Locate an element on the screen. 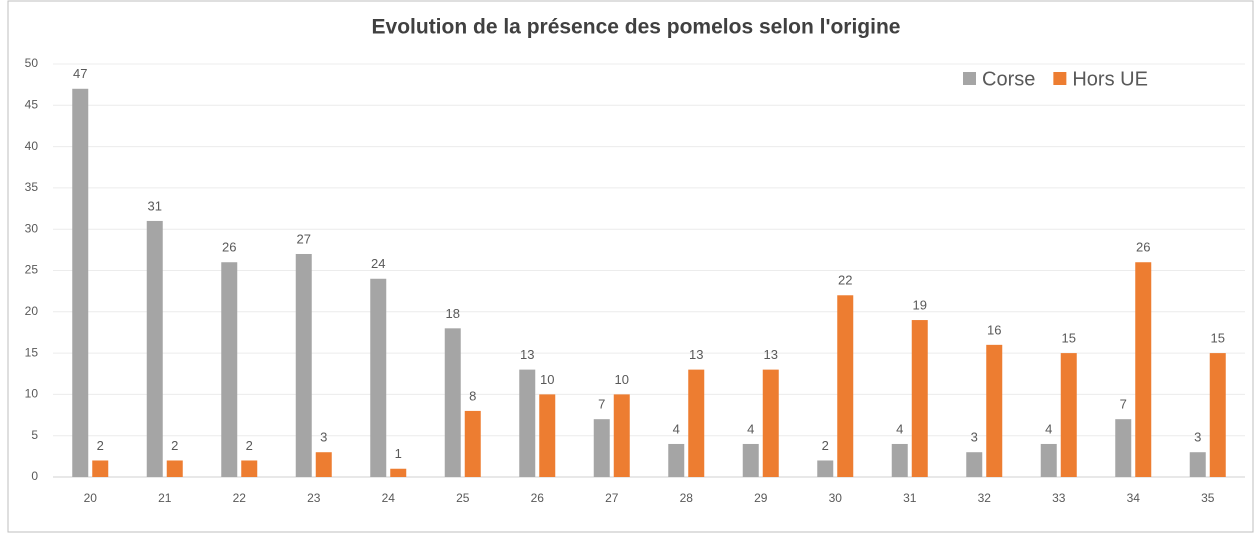 The width and height of the screenshot is (1254, 533). x-tick-label: 24 is located at coordinates (389, 498).